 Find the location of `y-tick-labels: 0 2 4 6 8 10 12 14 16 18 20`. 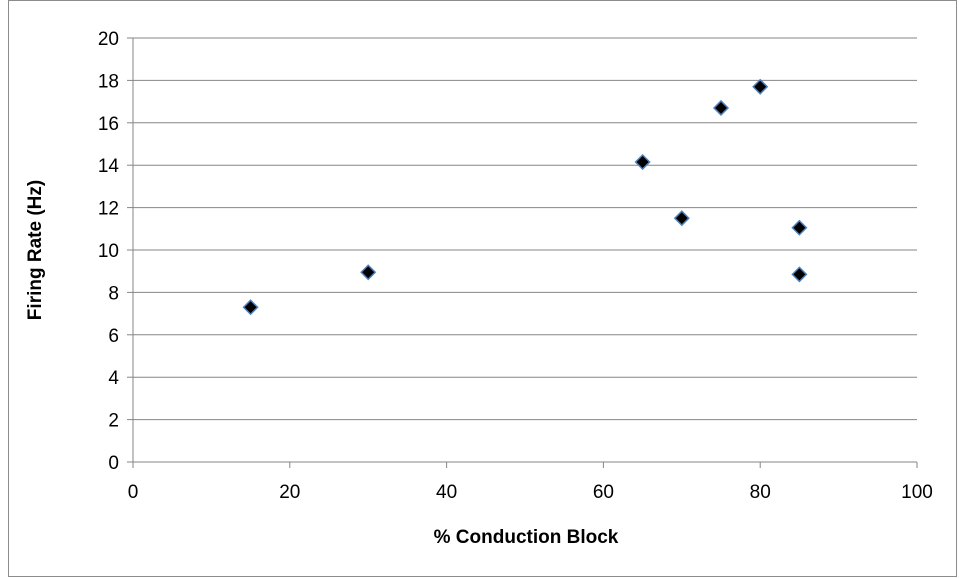

y-tick-labels: 0 2 4 6 8 10 12 14 16 18 20 is located at coordinates (109, 251).